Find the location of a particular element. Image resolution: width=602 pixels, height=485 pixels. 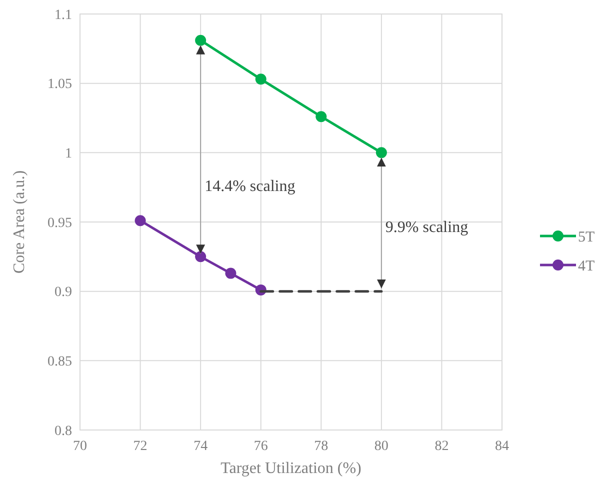

y-tick-label: 0.85 is located at coordinates (60, 362).